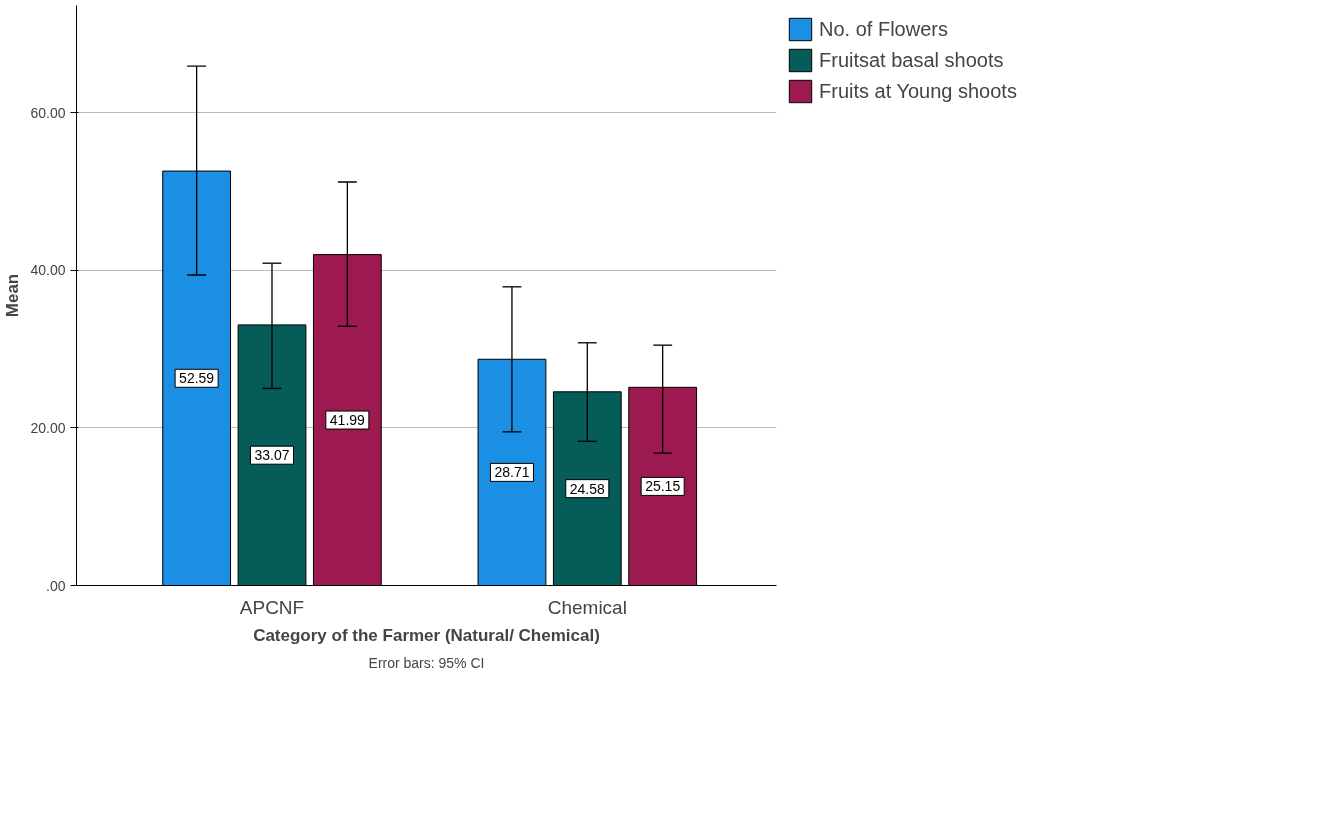  I want to click on legend-label: Fruitsat basal shoots, so click(911, 60).